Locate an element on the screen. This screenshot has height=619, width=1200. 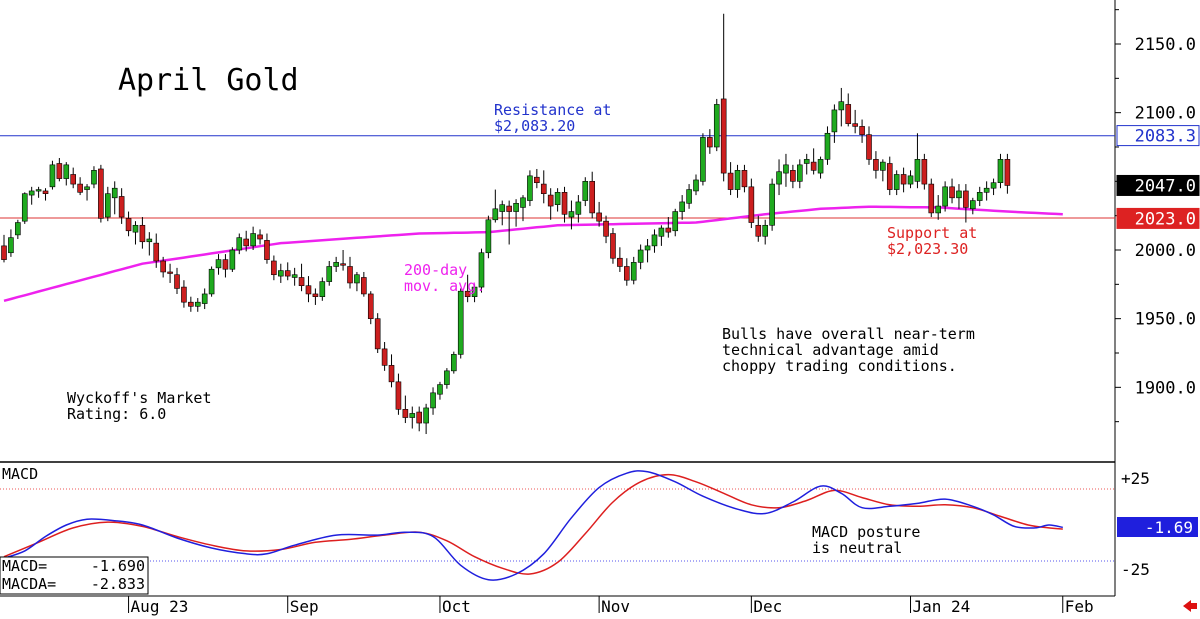
macd-readout: MACD= -1.690 MACDA= -2.833 is located at coordinates (74, 575).